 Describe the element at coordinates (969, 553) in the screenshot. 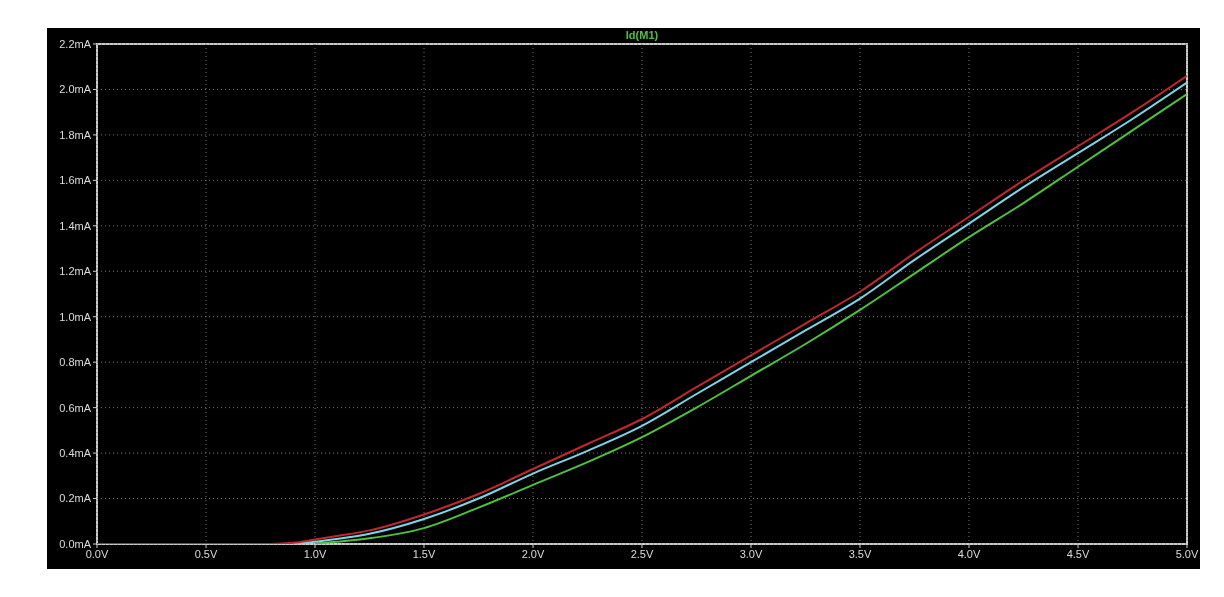

I see `x-tick-label: 4.0V` at that location.